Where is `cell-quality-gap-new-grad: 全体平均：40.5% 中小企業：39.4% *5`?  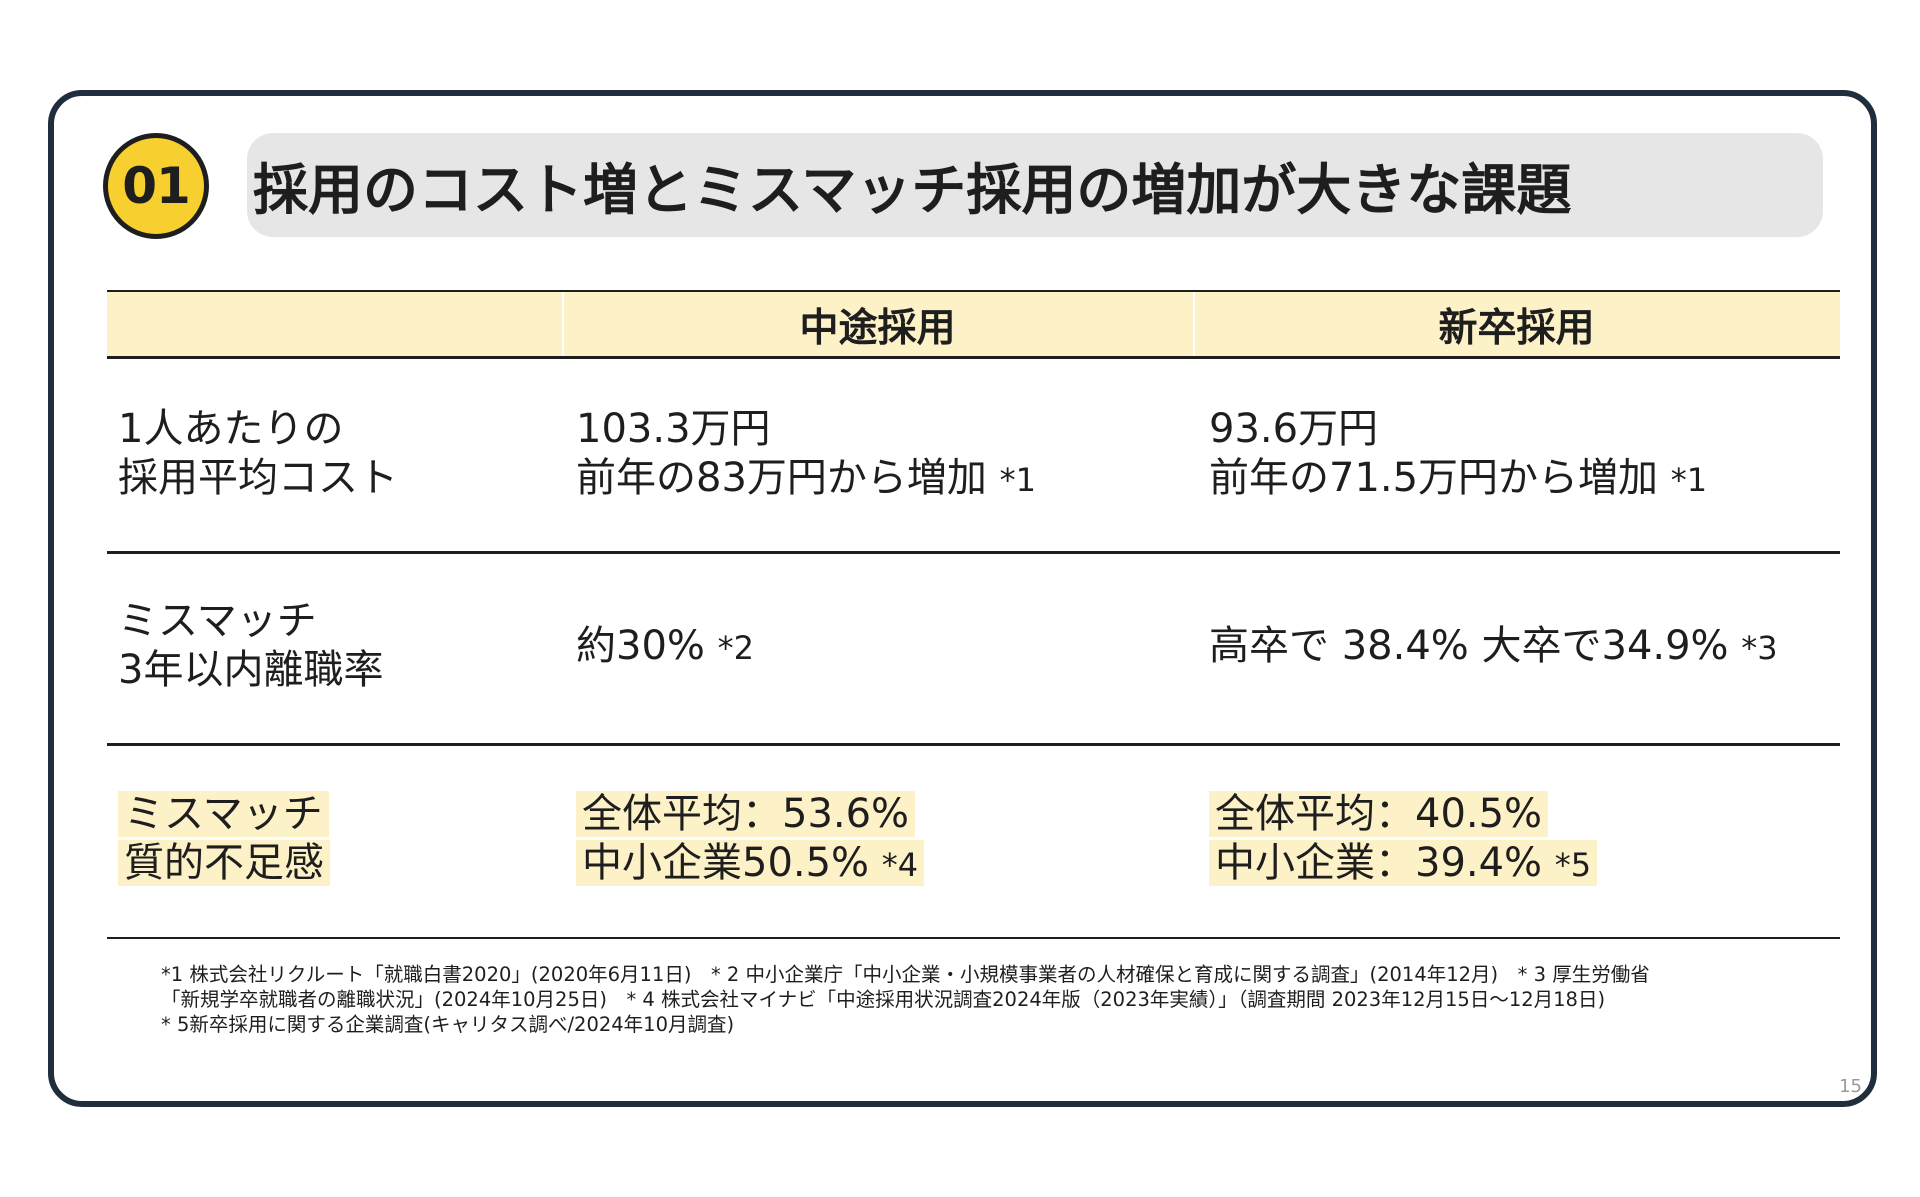 cell-quality-gap-new-grad: 全体平均：40.5% 中小企業：39.4% *5 is located at coordinates (1403, 840).